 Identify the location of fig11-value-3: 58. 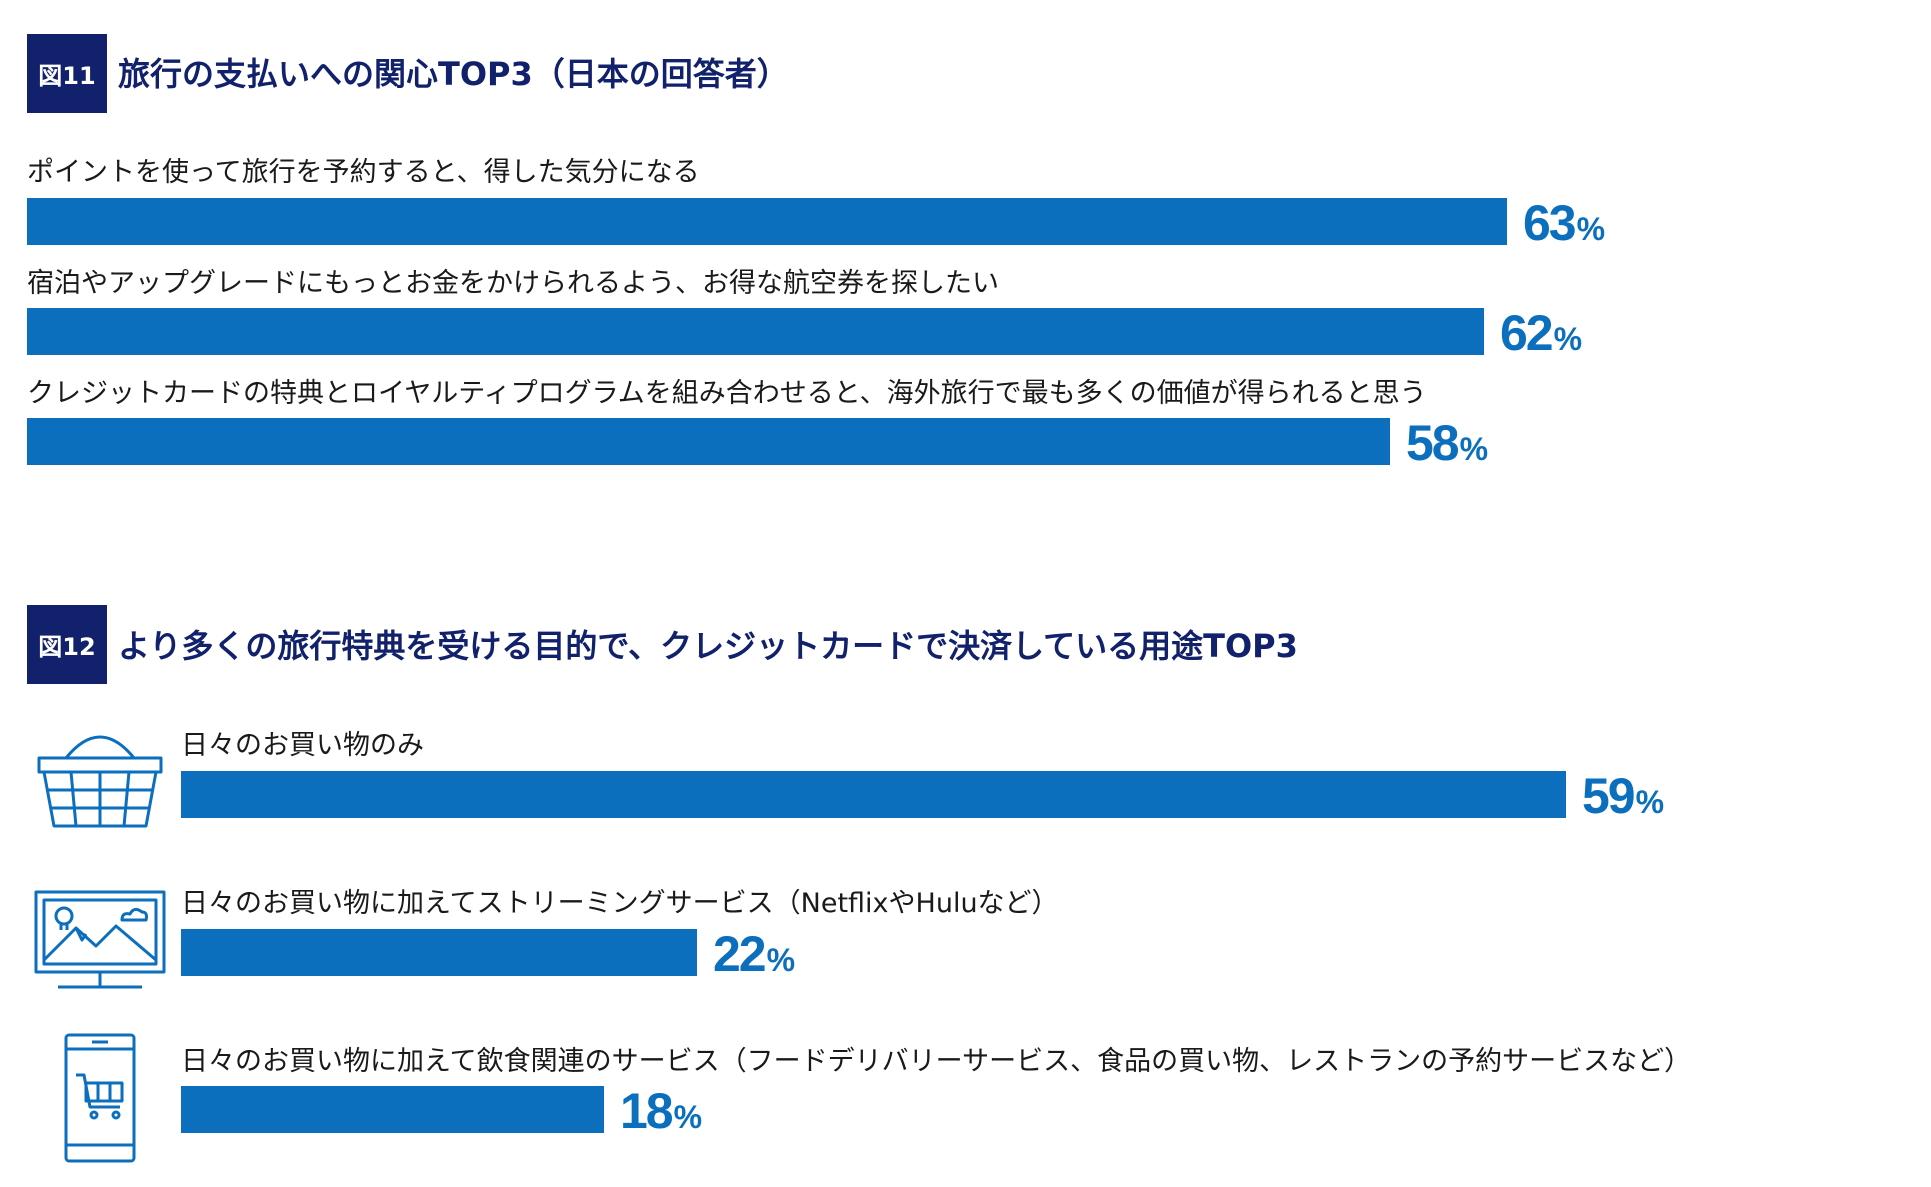
(1433, 443).